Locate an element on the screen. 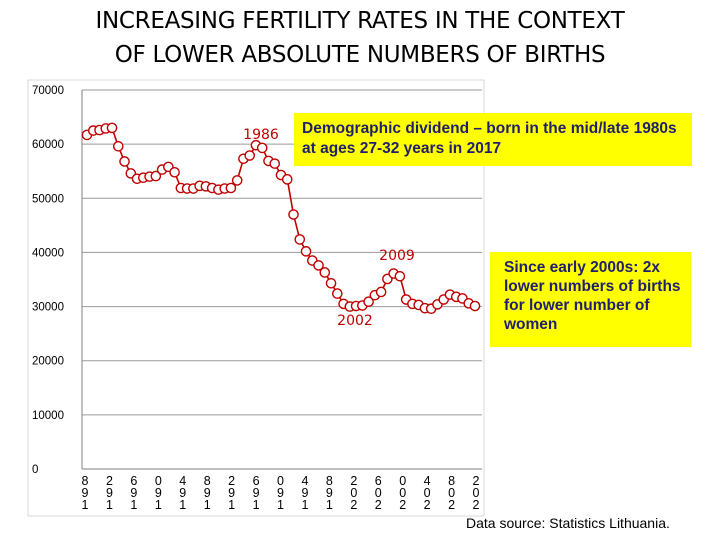 Image resolution: width=720 pixels, height=540 pixels. x-tick-label: 802 is located at coordinates (451, 493).